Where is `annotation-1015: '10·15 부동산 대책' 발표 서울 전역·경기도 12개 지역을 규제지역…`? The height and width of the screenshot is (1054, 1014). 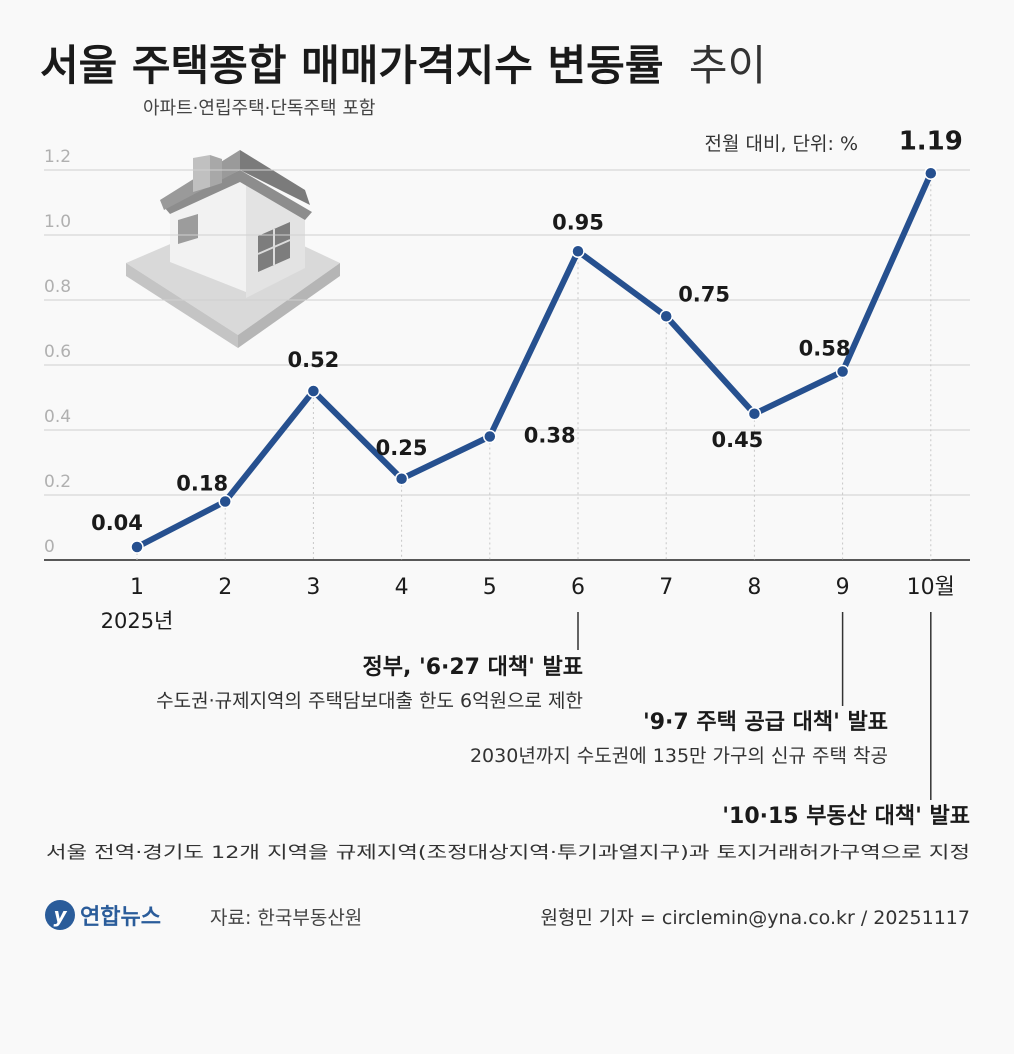
annotation-1015: '10·15 부동산 대책' 발표 서울 전역·경기도 12개 지역을 규제지역… is located at coordinates (508, 833).